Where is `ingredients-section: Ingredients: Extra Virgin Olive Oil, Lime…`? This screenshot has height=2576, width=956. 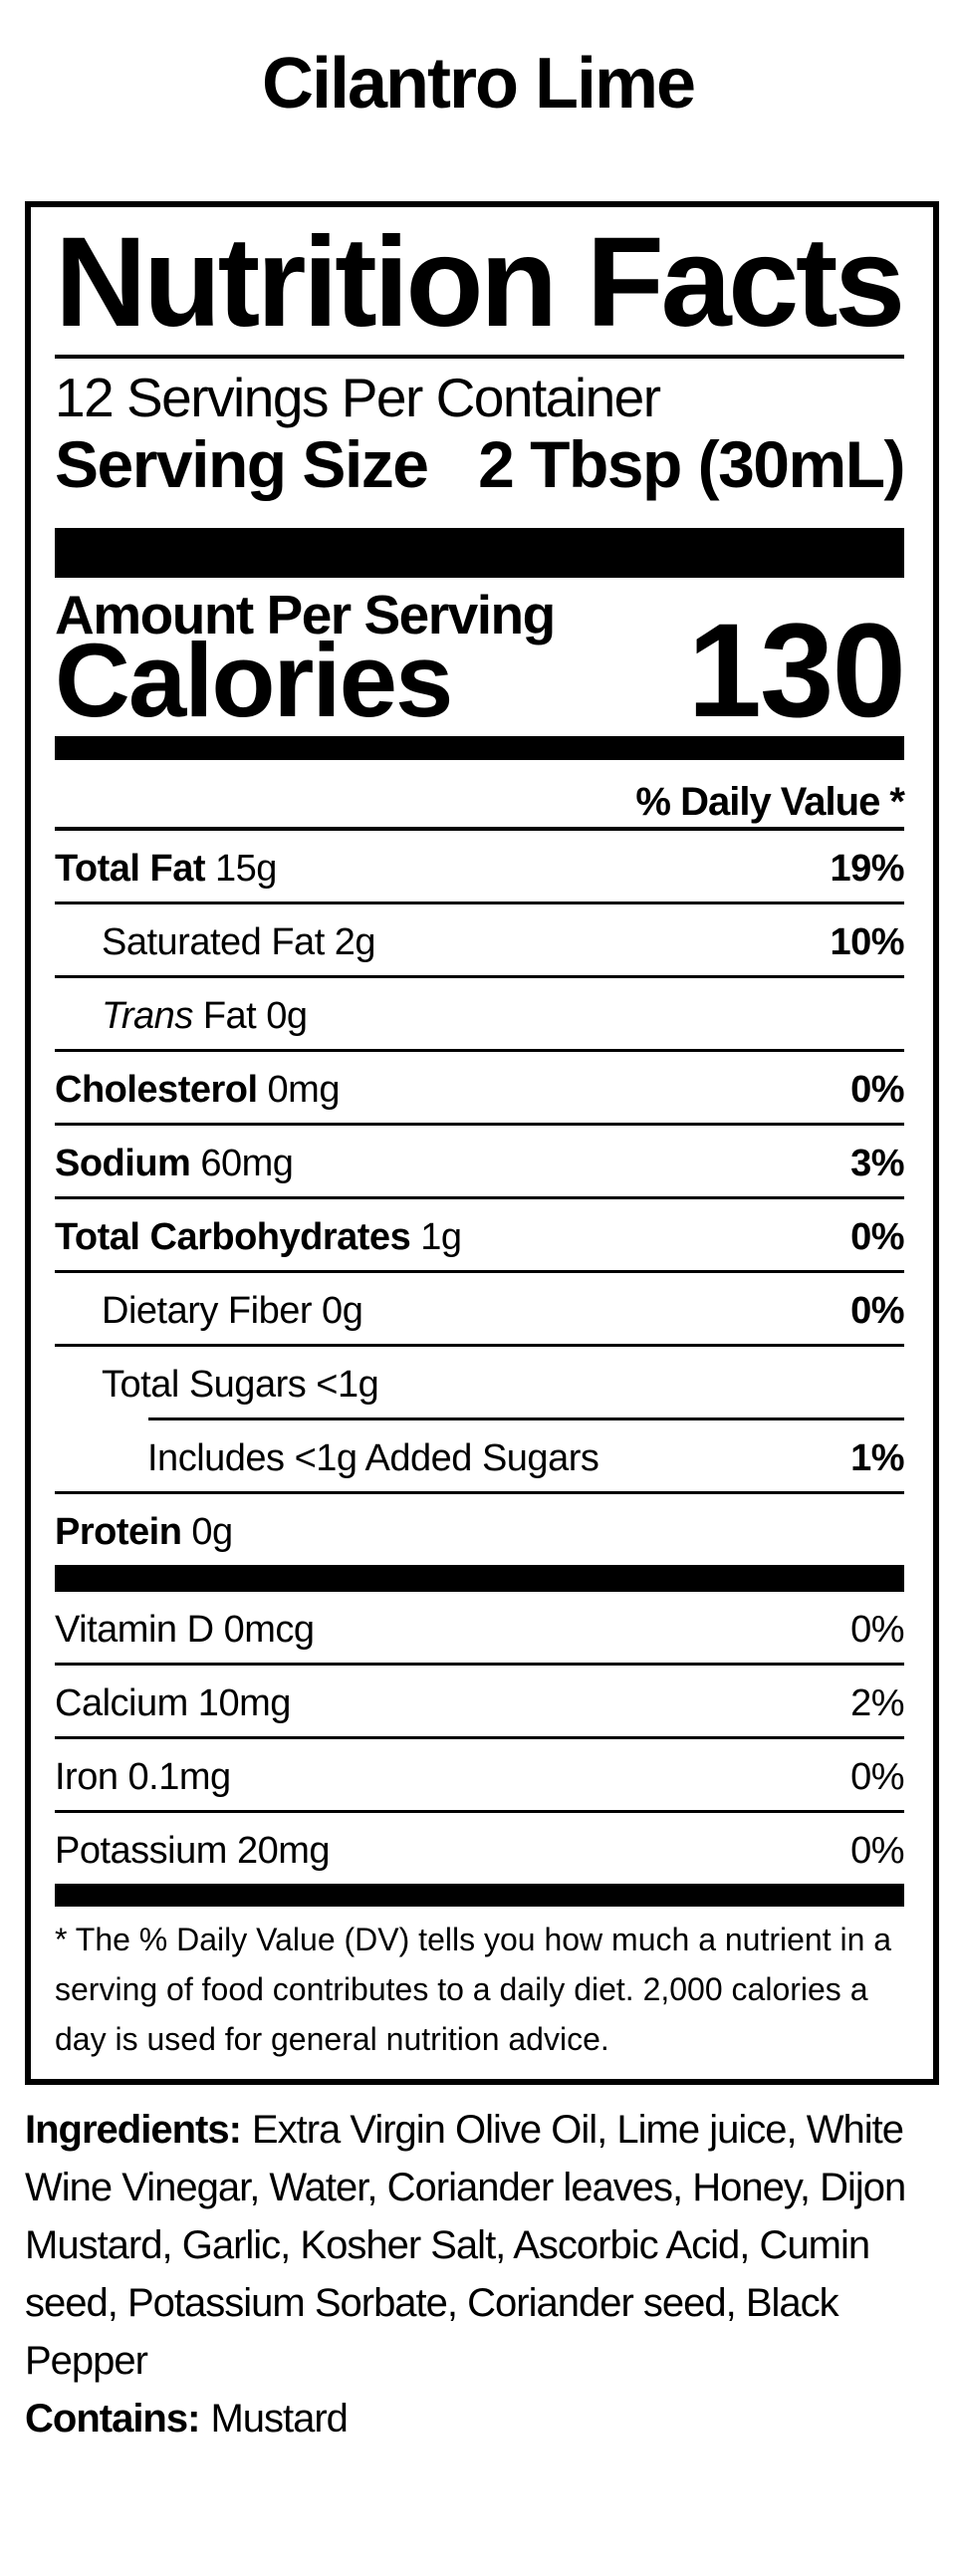
ingredients-section: Ingredients: Extra Virgin Olive Oil, Lime… is located at coordinates (478, 2274).